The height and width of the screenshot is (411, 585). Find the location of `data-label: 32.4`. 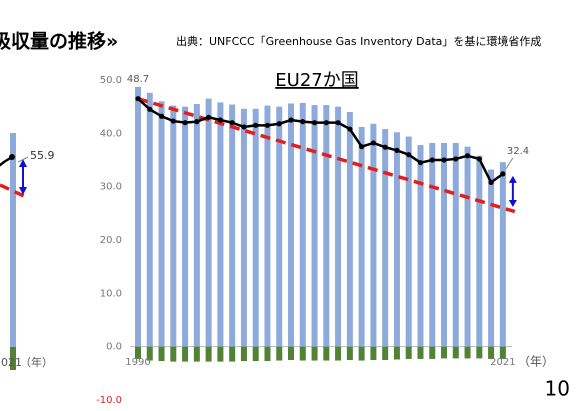

data-label: 32.4 is located at coordinates (518, 151).